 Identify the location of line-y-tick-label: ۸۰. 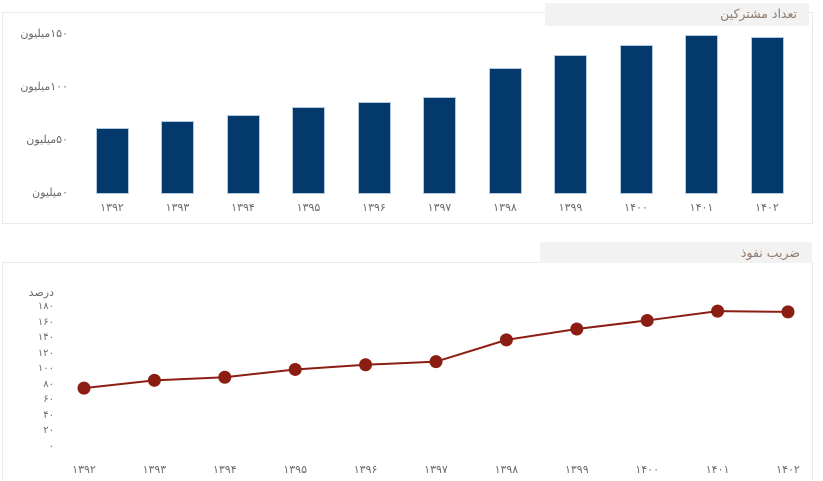
(48, 384).